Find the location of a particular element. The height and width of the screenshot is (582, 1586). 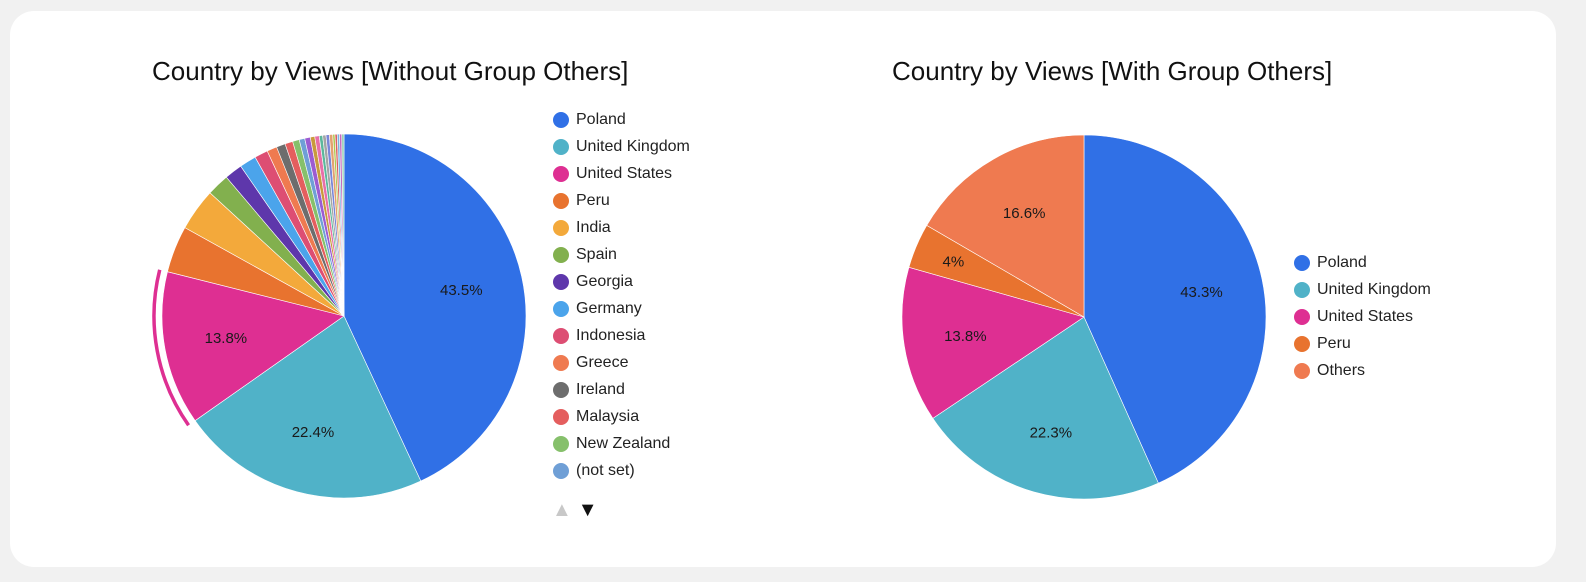

legend-label: Spain is located at coordinates (596, 254).